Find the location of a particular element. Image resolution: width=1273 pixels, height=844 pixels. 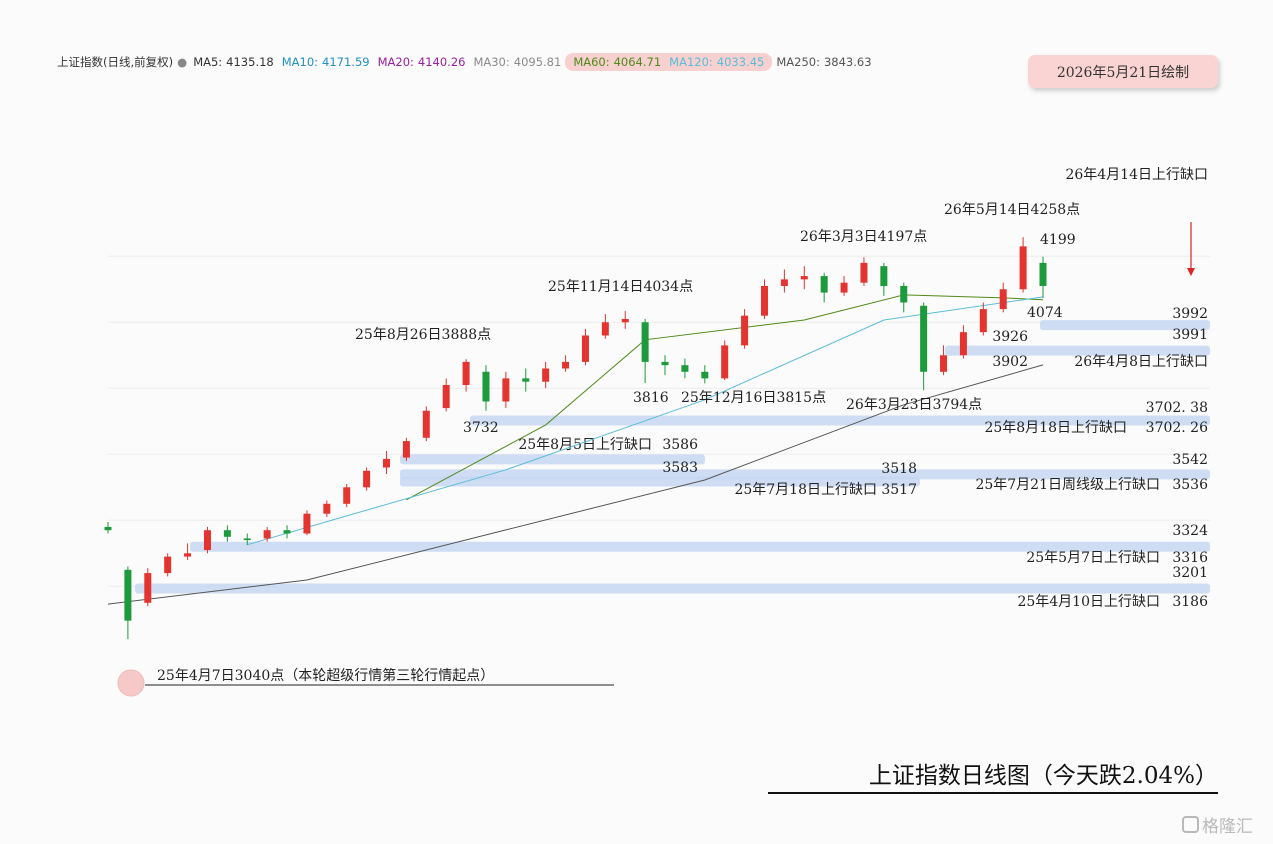

gap-label: 25年7月18日上行缺口 is located at coordinates (805, 490).